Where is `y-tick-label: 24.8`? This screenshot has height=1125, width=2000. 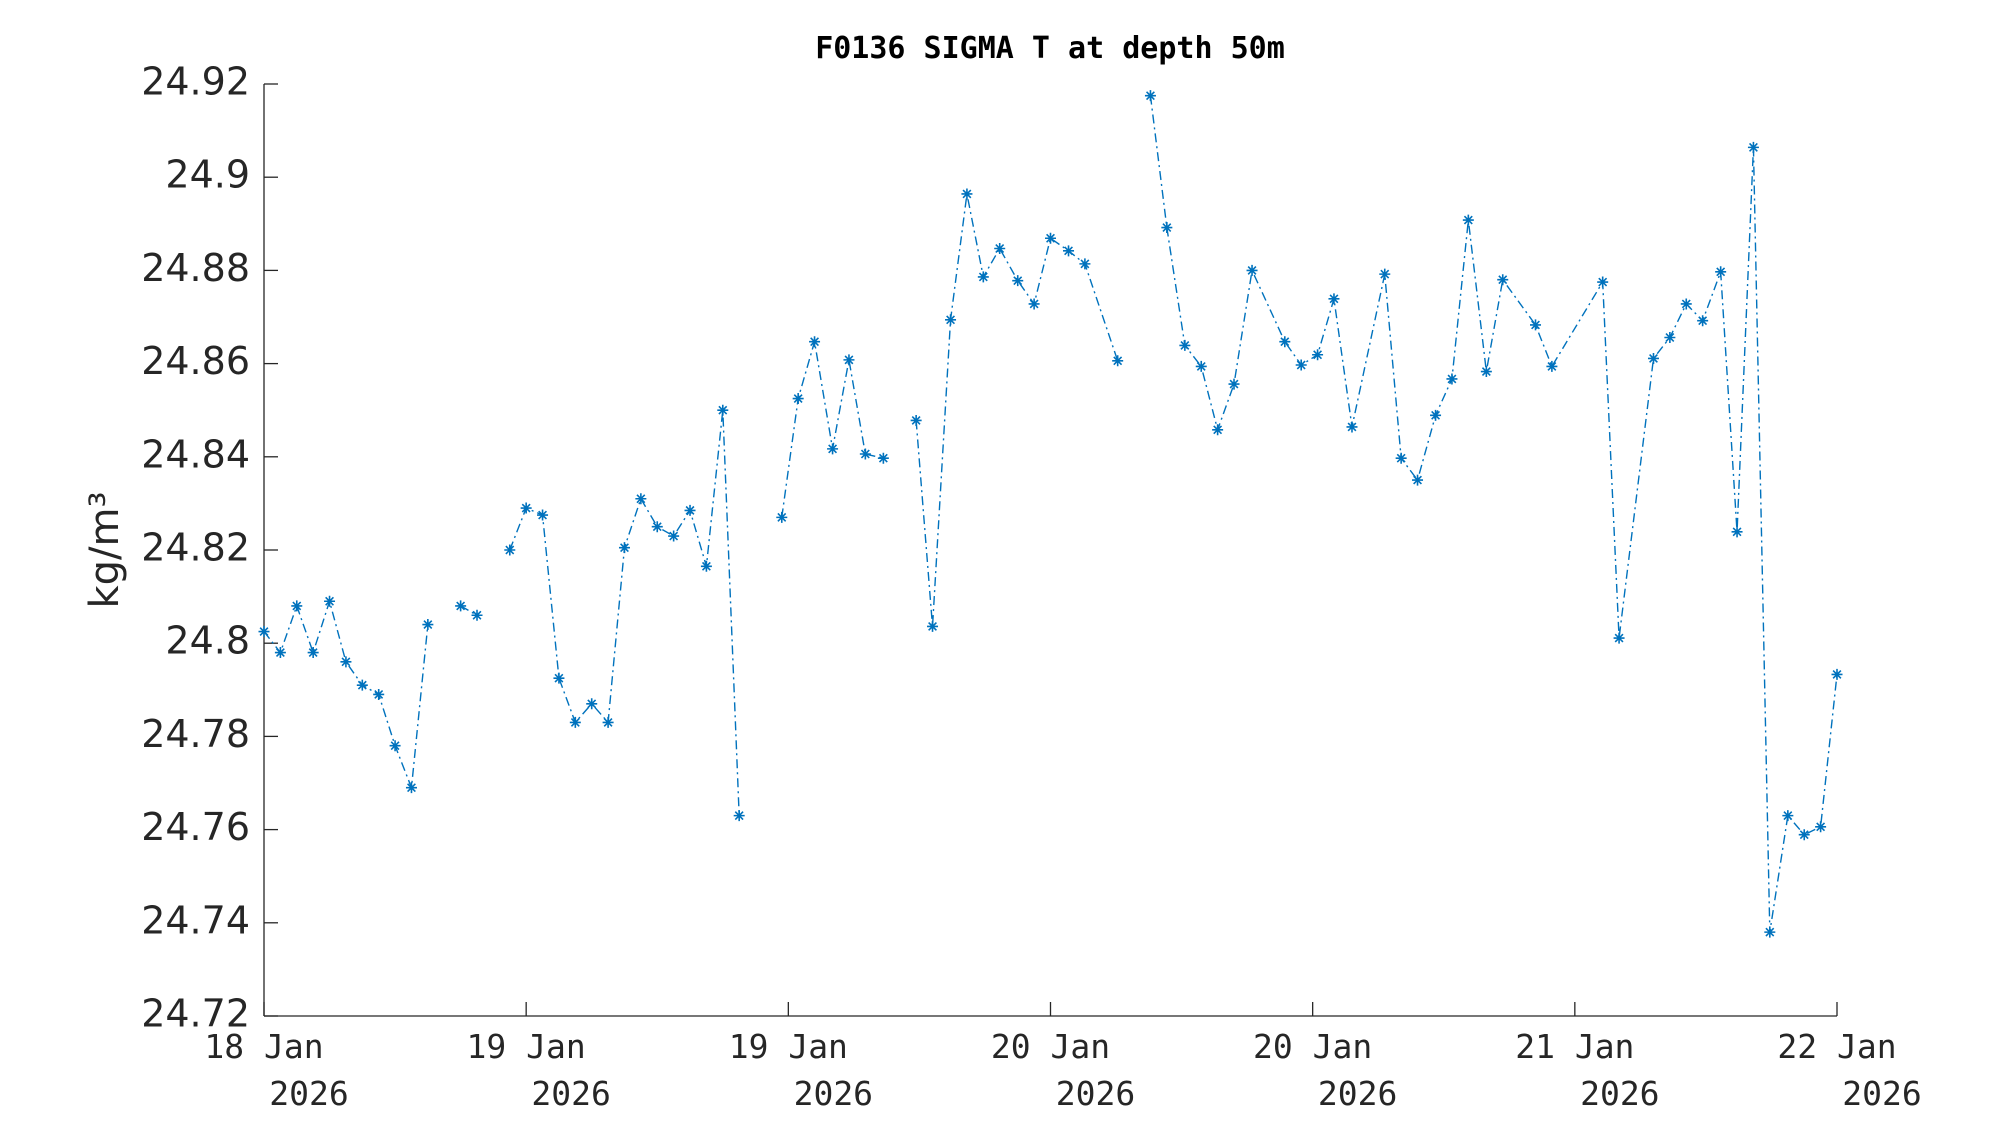
y-tick-label: 24.8 is located at coordinates (207, 641).